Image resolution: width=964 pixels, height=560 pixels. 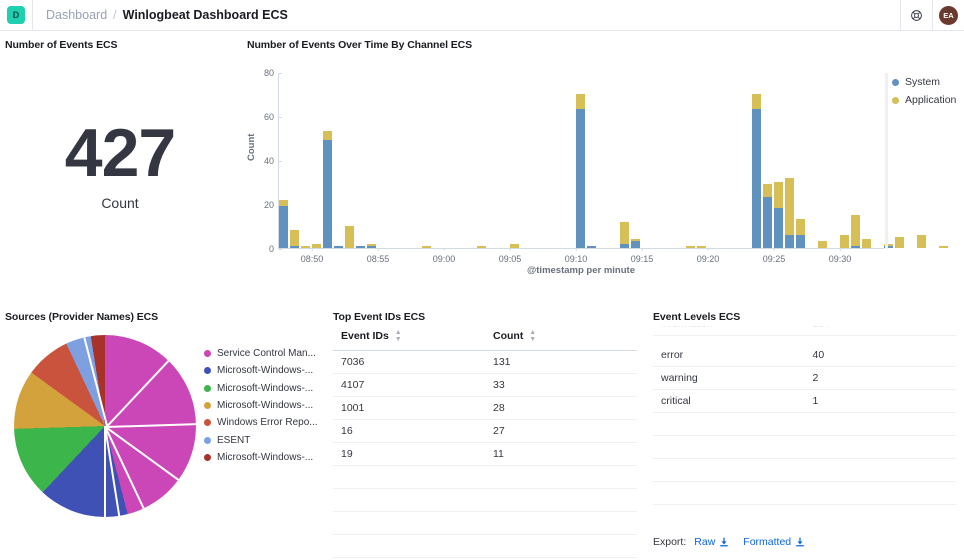 I want to click on legend-item: Application, so click(x=924, y=100).